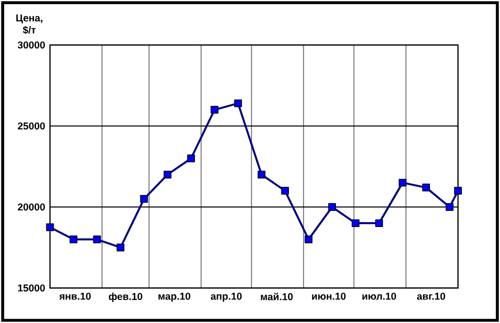 The image size is (500, 323). Describe the element at coordinates (31, 126) in the screenshot. I see `y-tick-label: 25000` at that location.